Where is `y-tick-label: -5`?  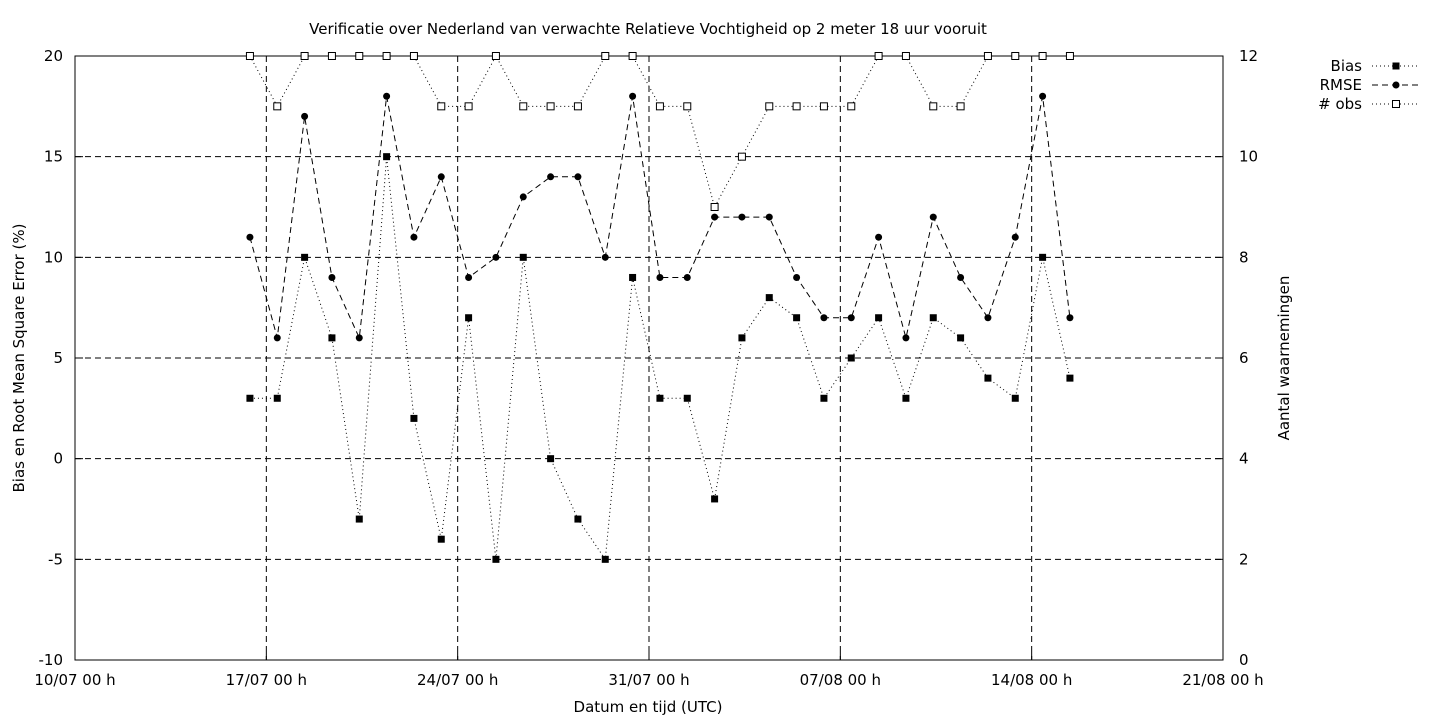 y-tick-label: -5 is located at coordinates (55, 559).